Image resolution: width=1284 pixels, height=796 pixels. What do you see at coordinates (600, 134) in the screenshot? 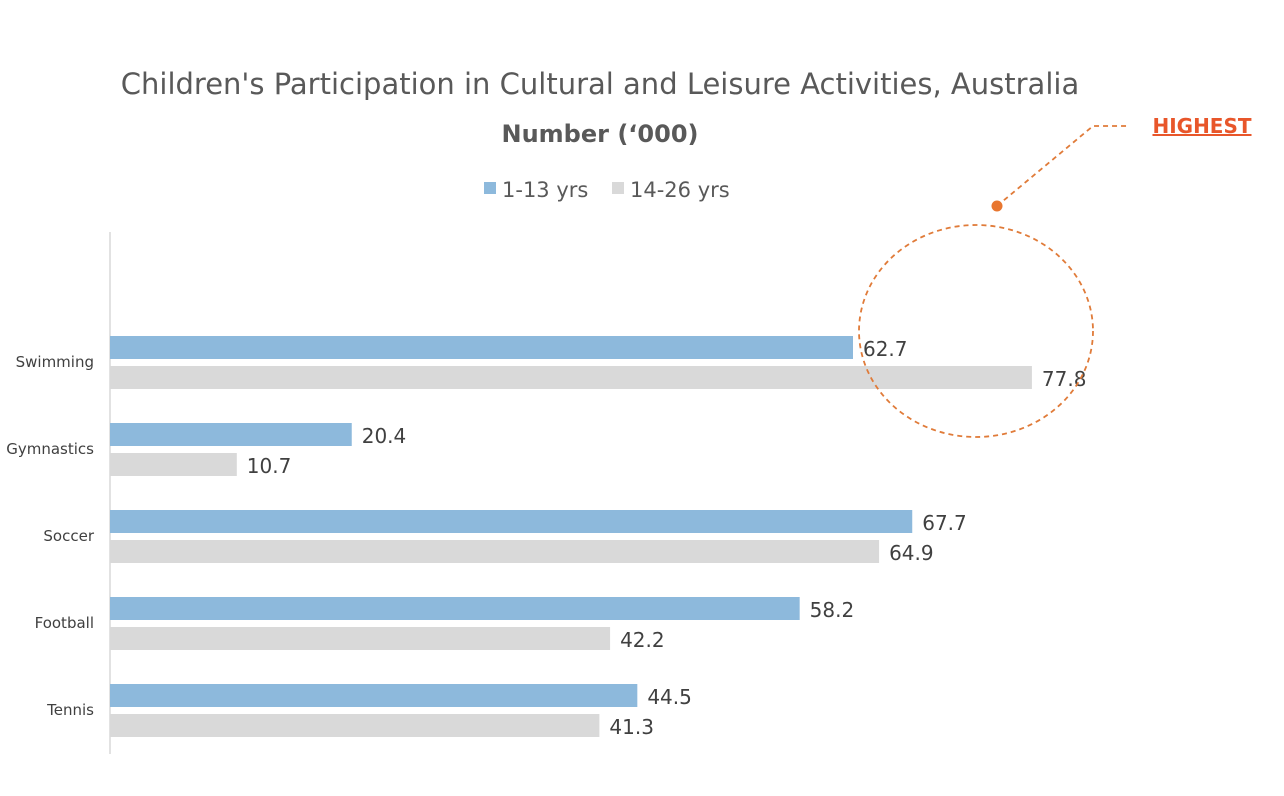
I see `chart-subtitle: Number (‘000)` at bounding box center [600, 134].